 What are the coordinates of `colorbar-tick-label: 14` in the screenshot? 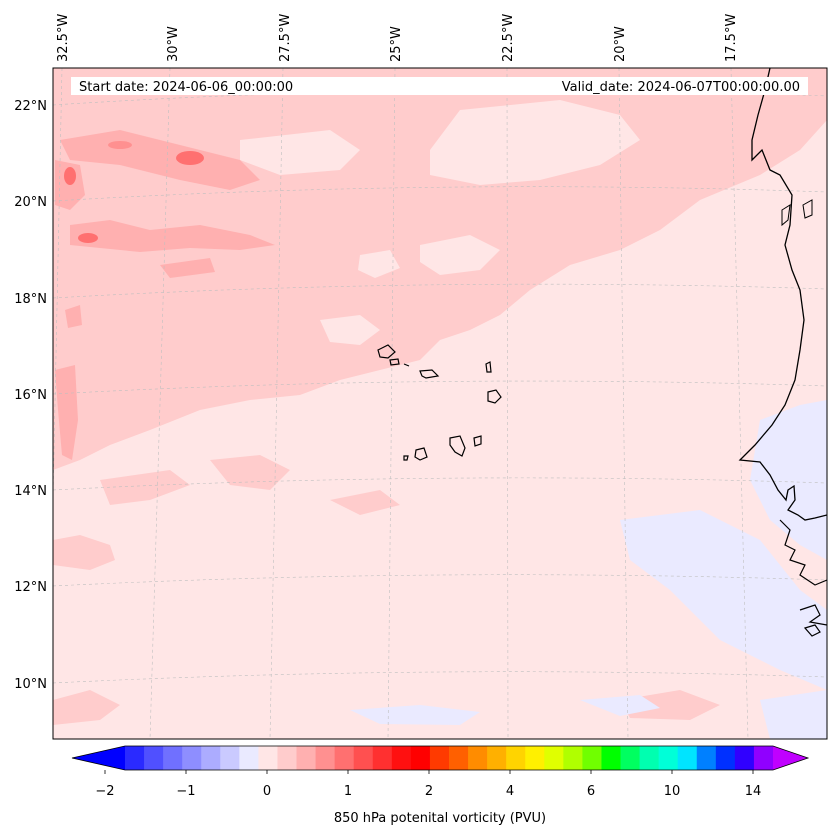 It's located at (753, 791).